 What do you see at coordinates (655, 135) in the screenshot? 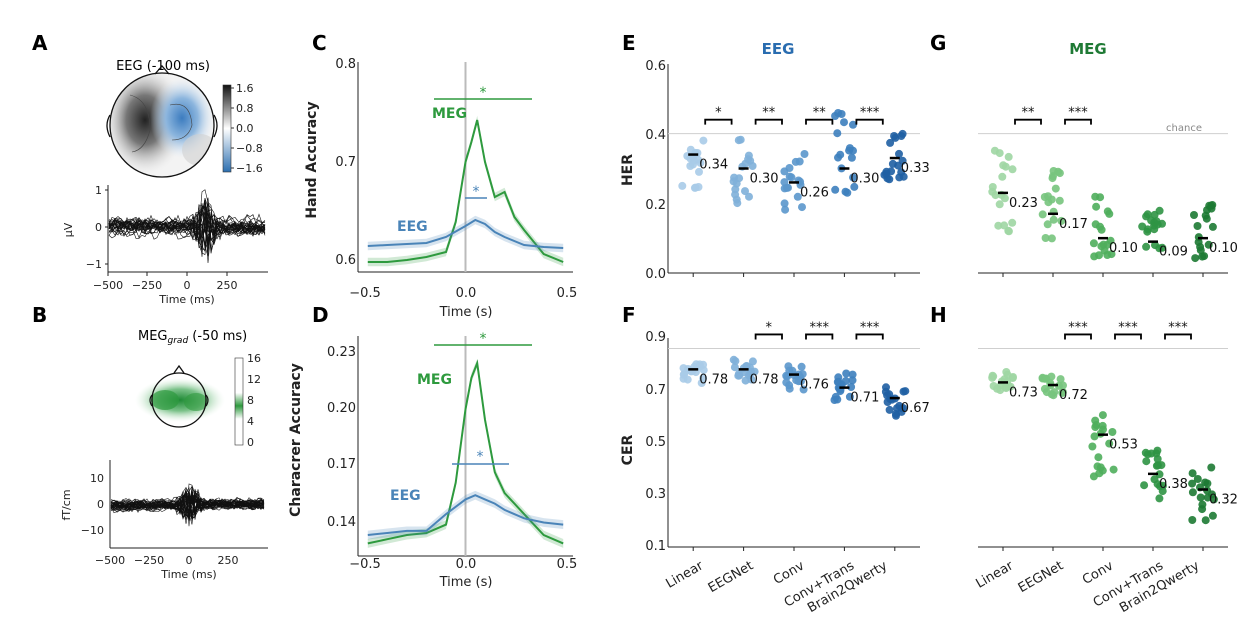
I see `ytick-e: 0.4` at bounding box center [655, 135].